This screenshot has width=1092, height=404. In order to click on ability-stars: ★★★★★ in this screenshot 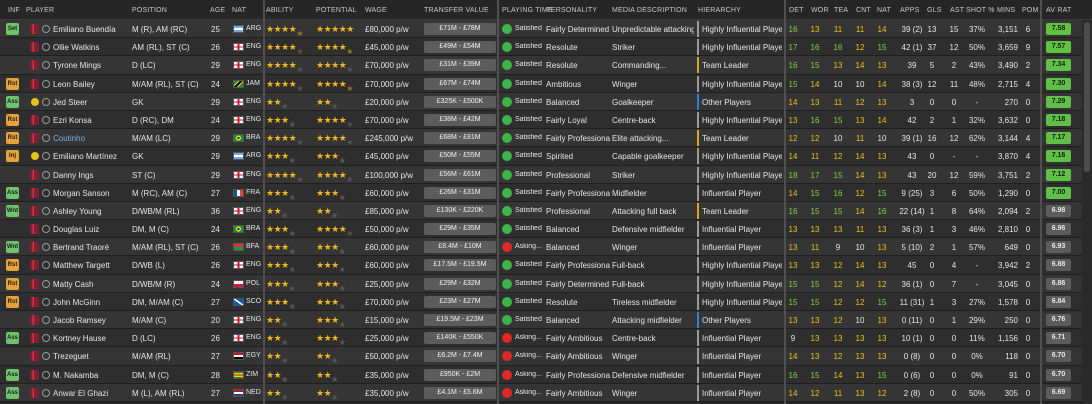, I will do `click(281, 303)`.